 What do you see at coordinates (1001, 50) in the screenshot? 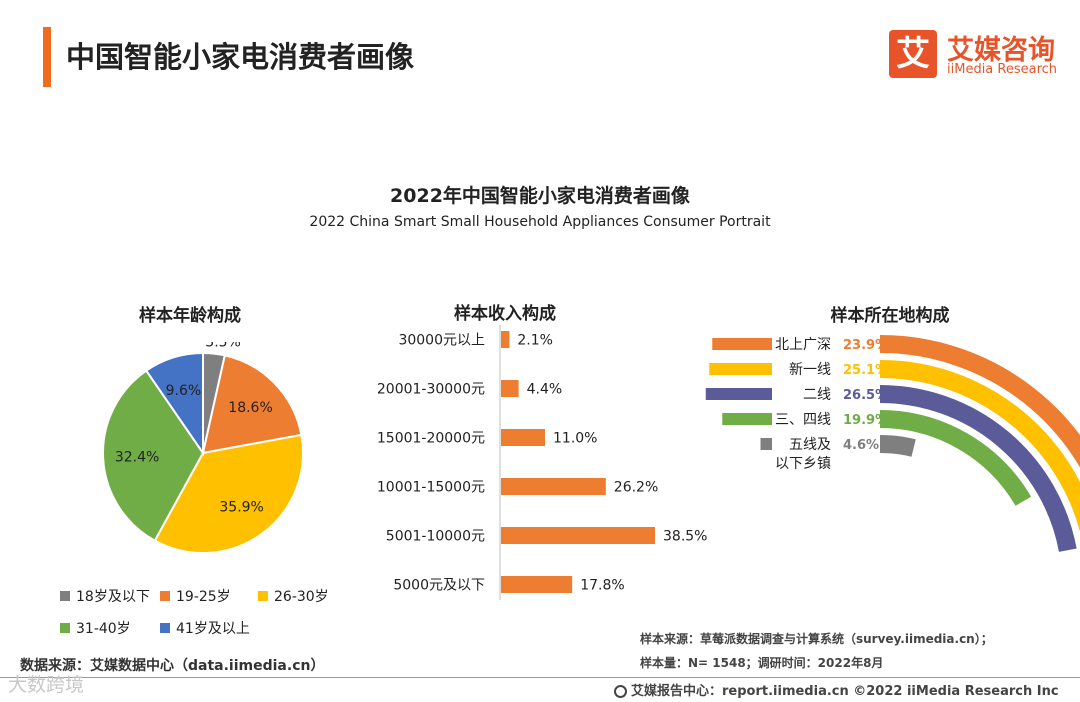
I see `logo-text-cn: 艾媒咨询` at bounding box center [1001, 50].